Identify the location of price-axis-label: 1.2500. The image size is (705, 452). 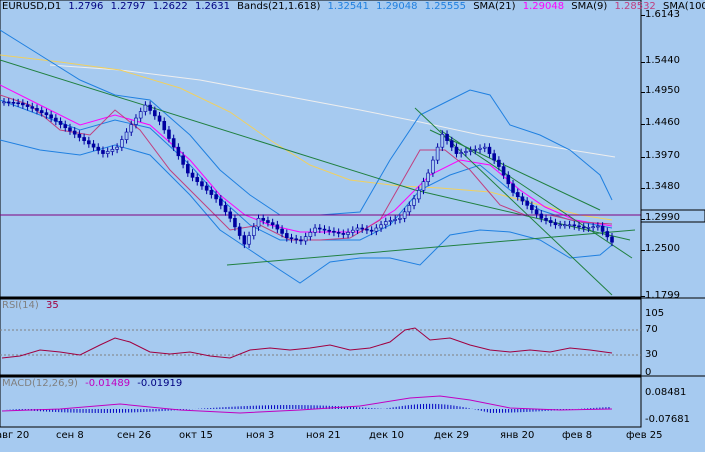
(662, 248).